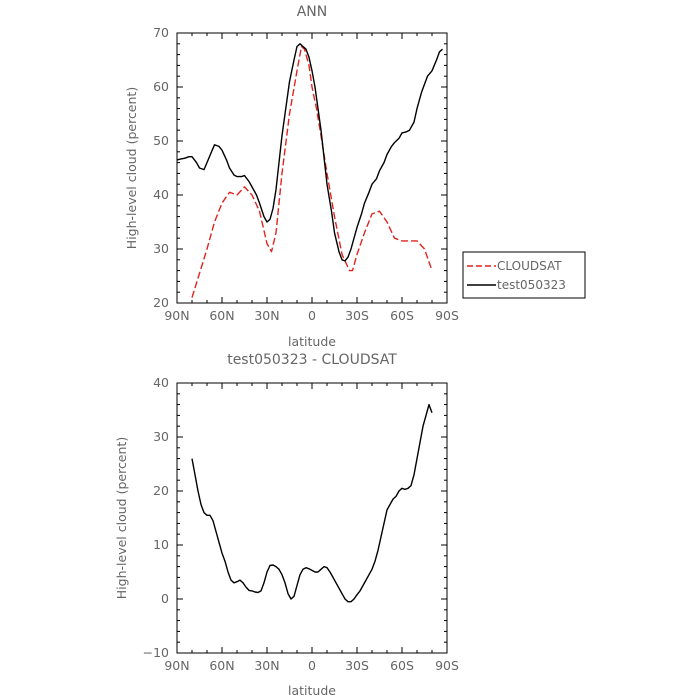  What do you see at coordinates (312, 341) in the screenshot?
I see `x-axis-label-annual: latitude` at bounding box center [312, 341].